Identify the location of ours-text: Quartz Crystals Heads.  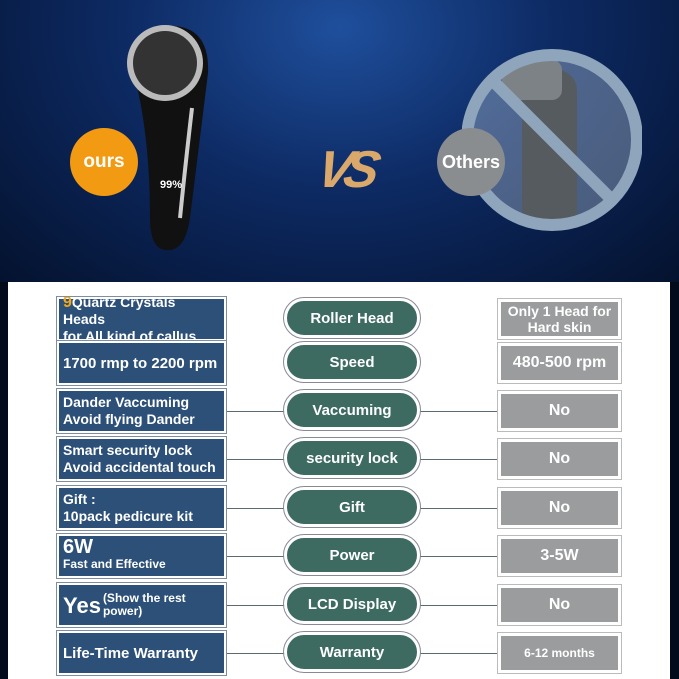
(119, 310).